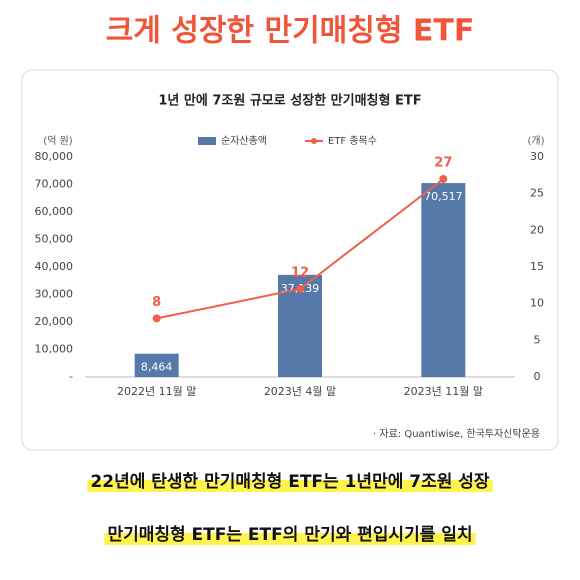  I want to click on y-axis-label: (억 원), so click(57, 141).